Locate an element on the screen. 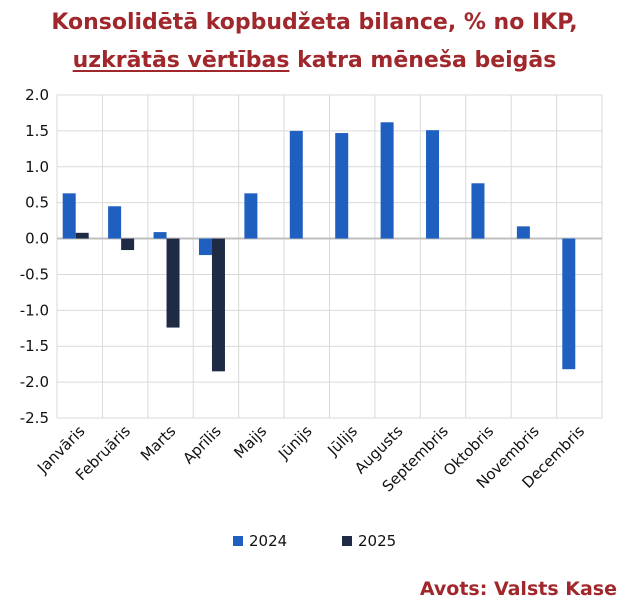 Image resolution: width=629 pixels, height=613 pixels. y-tick-label: -0.5 is located at coordinates (34, 274).